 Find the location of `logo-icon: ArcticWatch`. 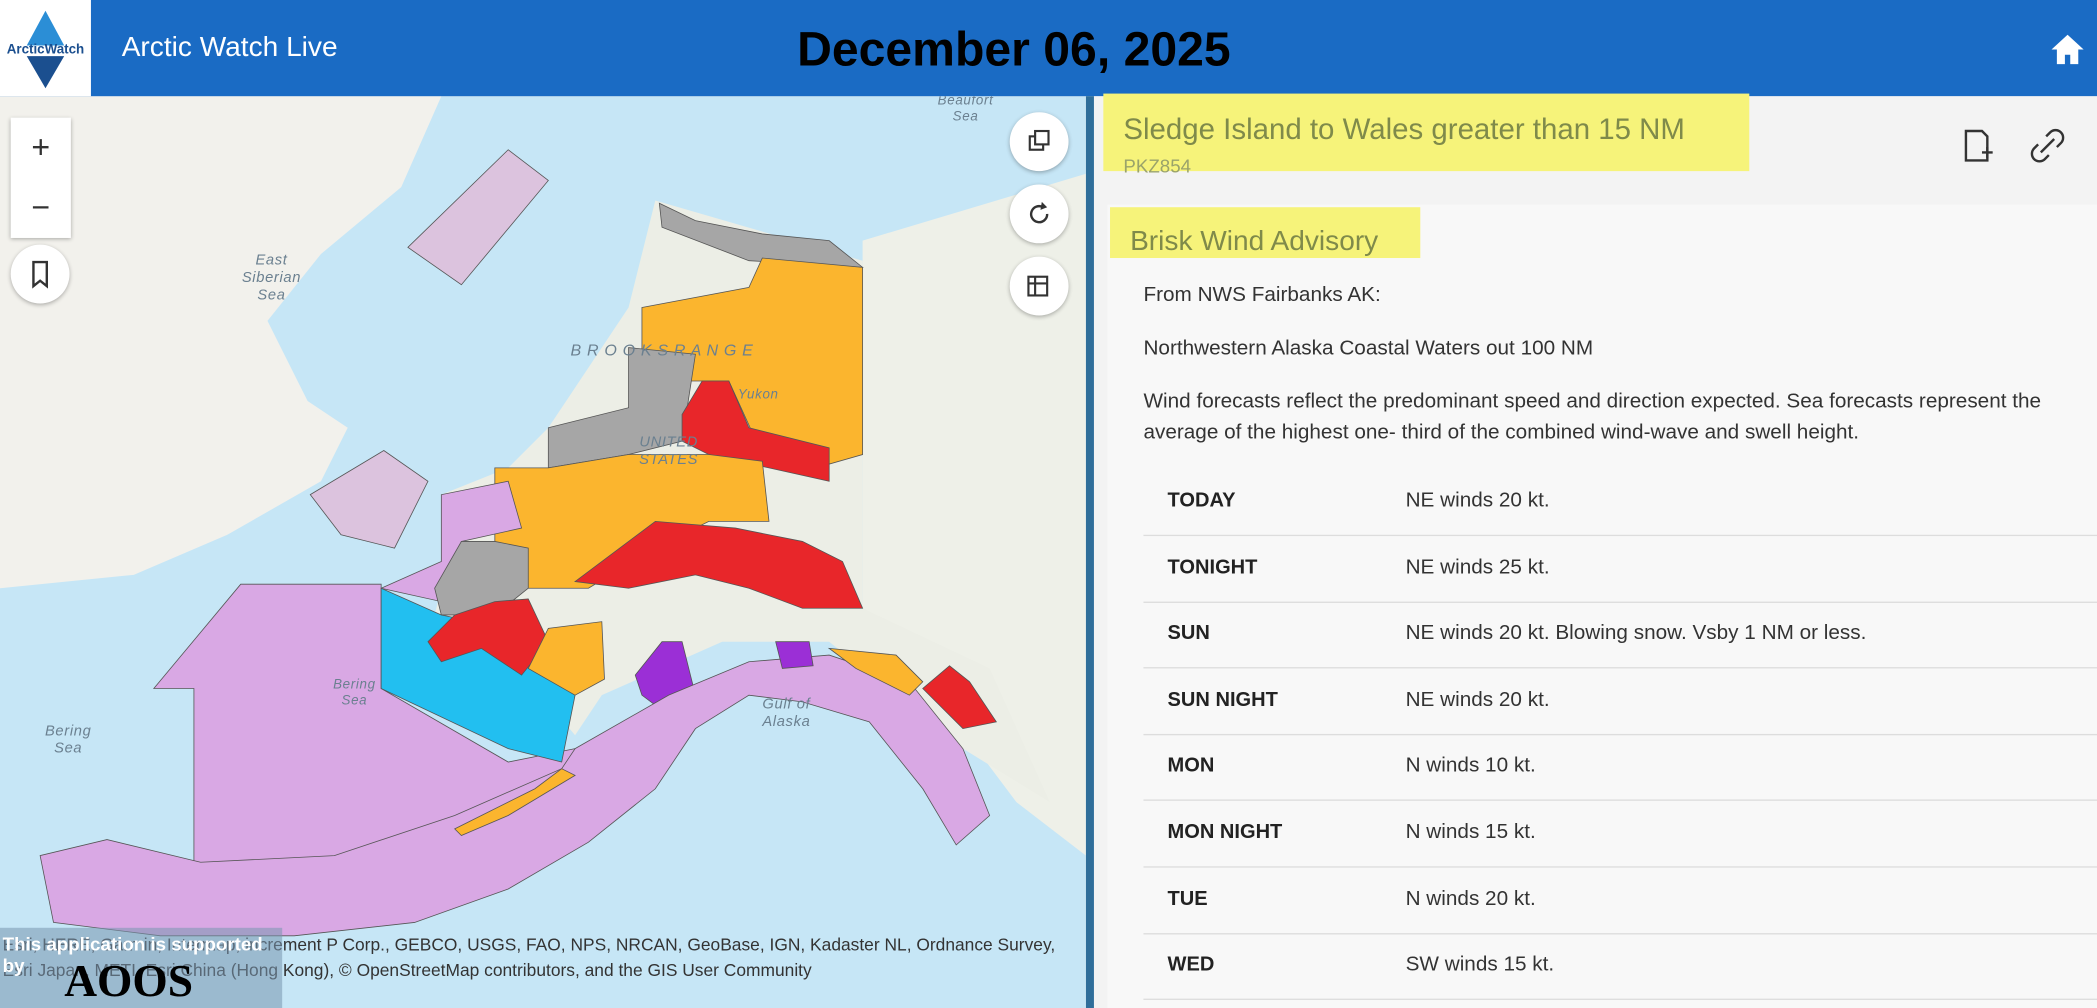

logo-icon: ArcticWatch is located at coordinates (45, 49).